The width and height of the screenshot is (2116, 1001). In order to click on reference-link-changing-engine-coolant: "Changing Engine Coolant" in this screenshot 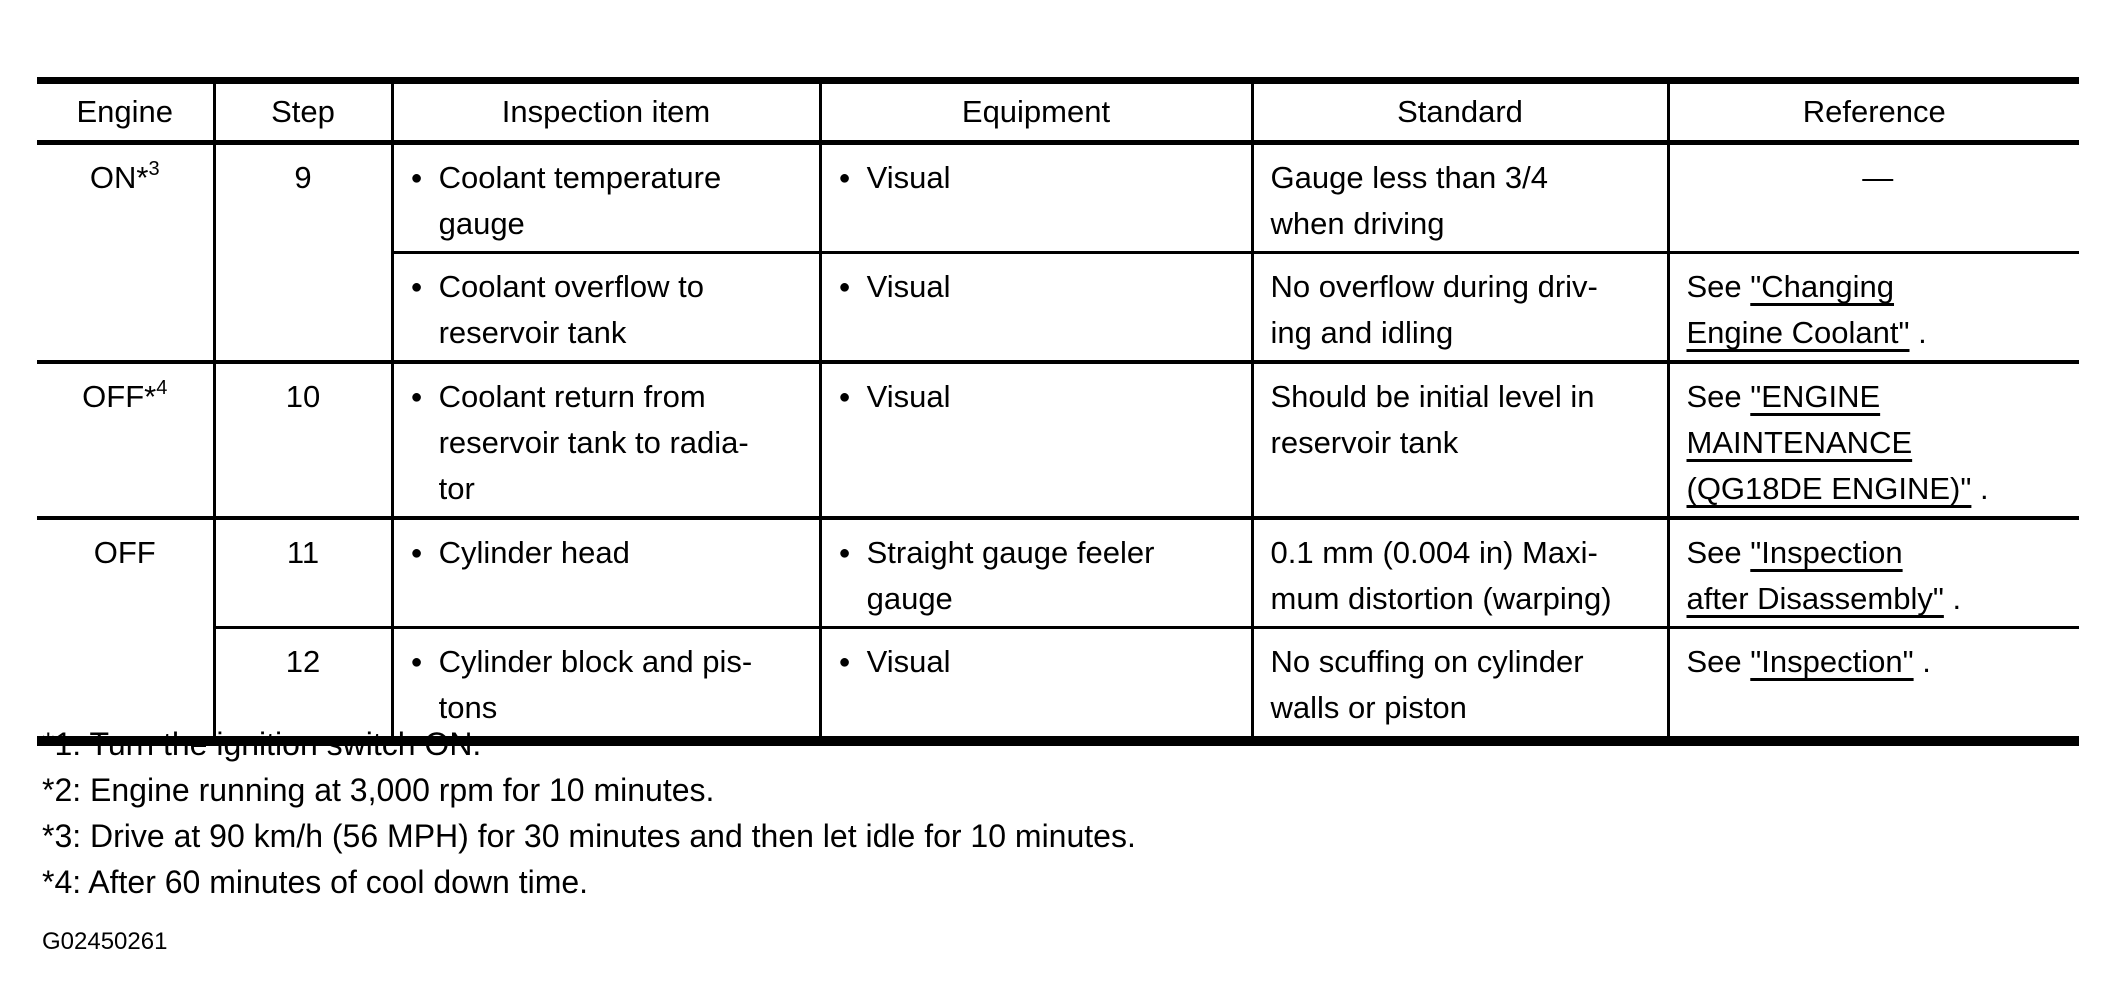, I will do `click(1798, 309)`.